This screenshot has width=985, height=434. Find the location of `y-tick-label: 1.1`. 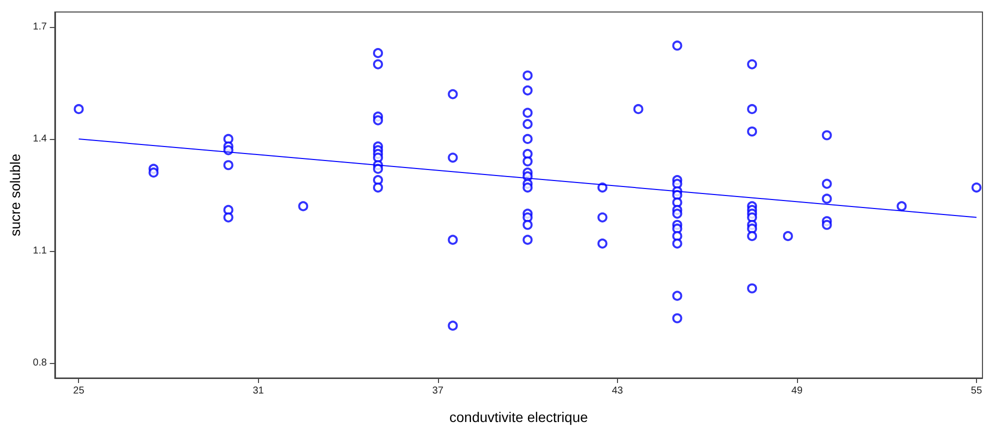

y-tick-label: 1.1 is located at coordinates (40, 251).